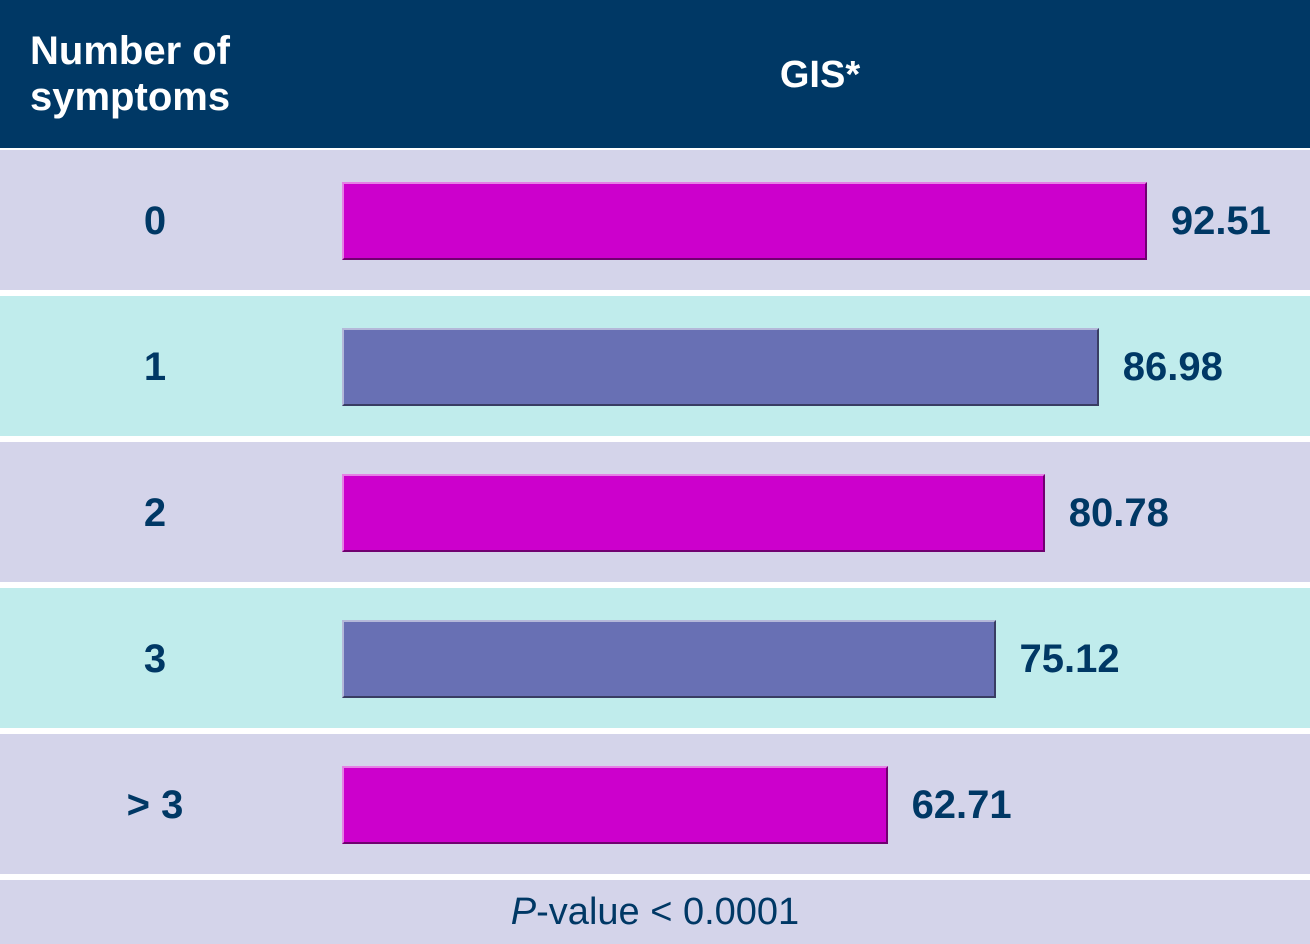  Describe the element at coordinates (155, 513) in the screenshot. I see `category-label: 2` at that location.